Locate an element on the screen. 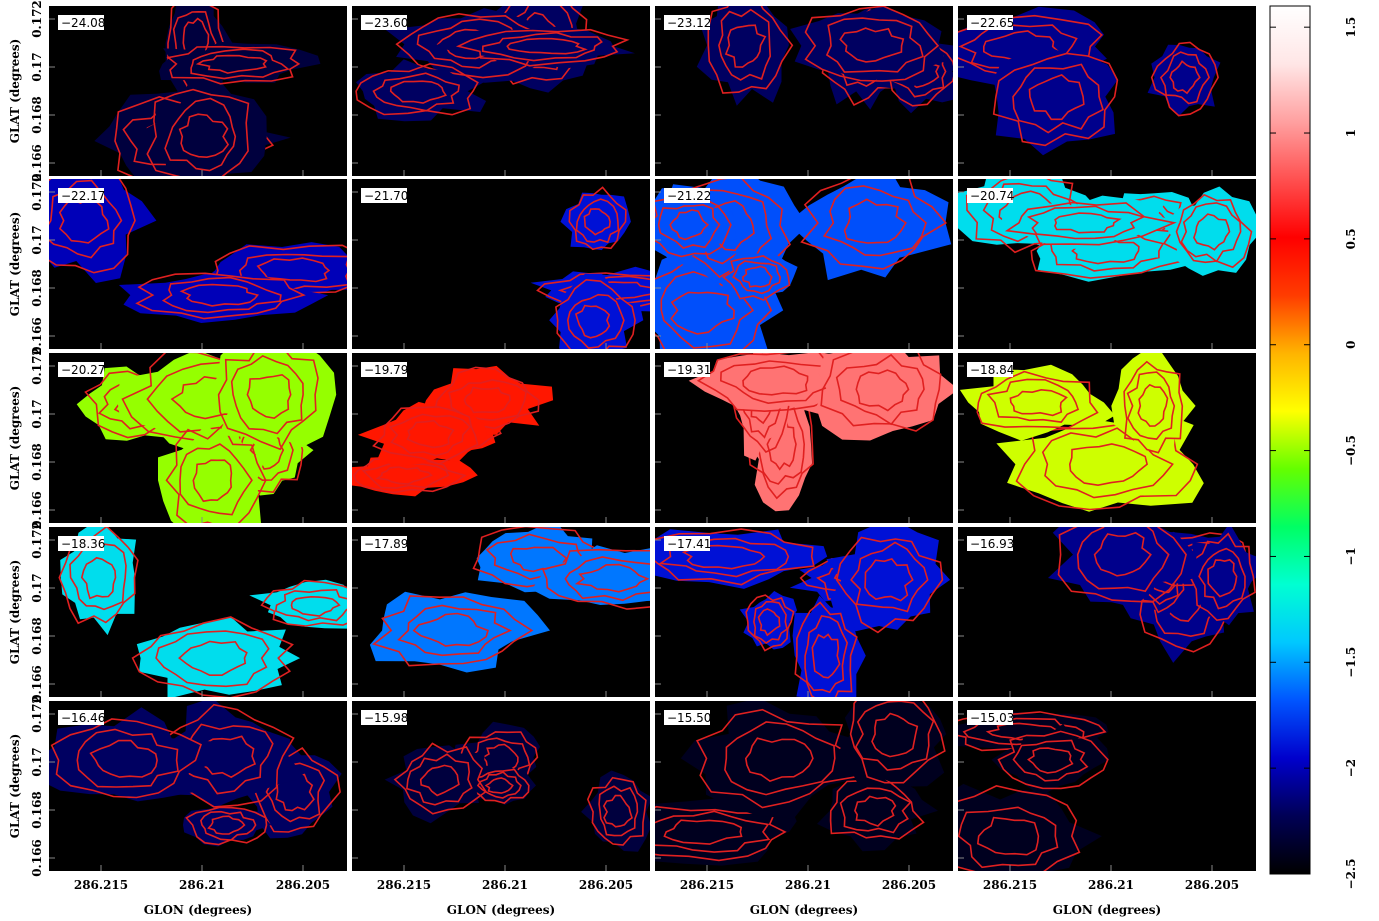  velocity-label: −16.93 is located at coordinates (992, 544).